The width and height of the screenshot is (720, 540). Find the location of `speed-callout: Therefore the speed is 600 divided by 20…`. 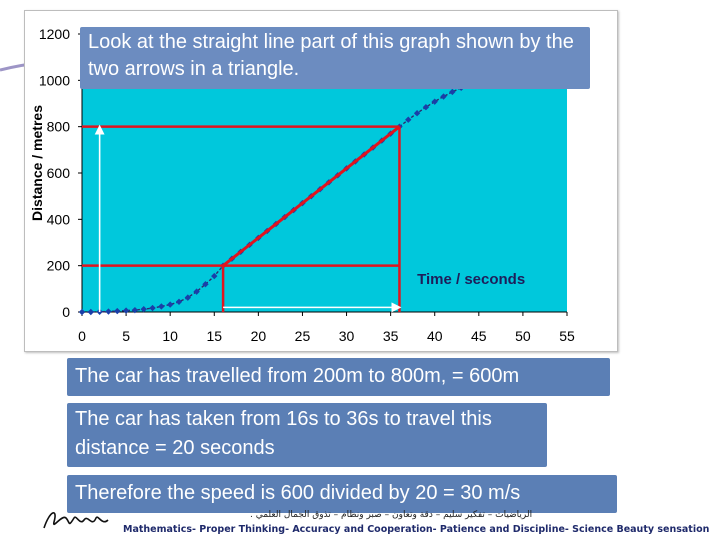

speed-callout: Therefore the speed is 600 divided by 20… is located at coordinates (342, 494).